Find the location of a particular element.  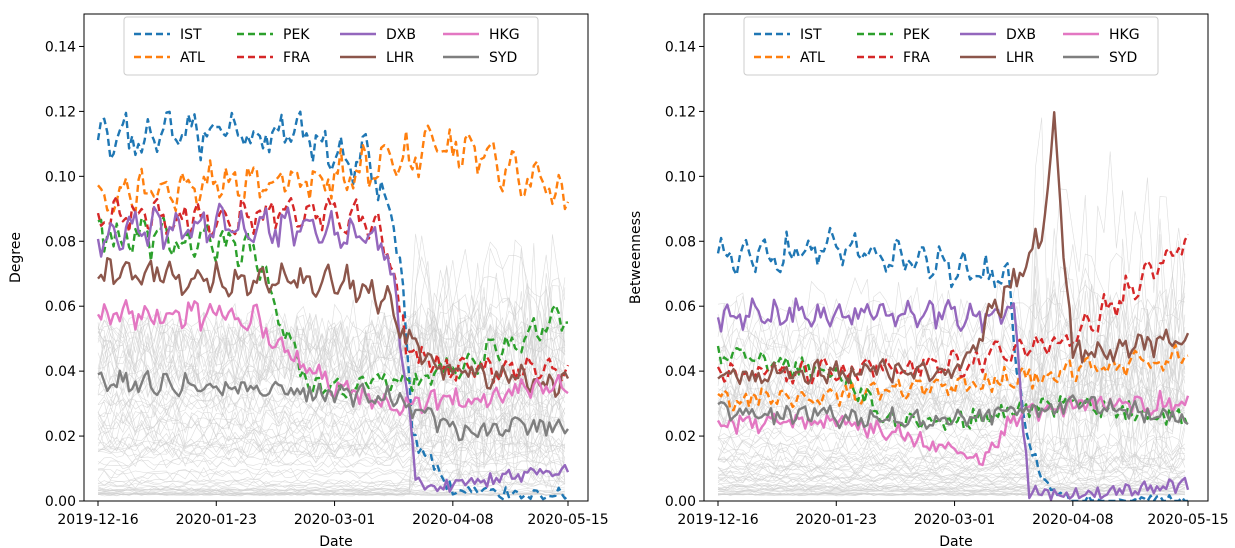

y-axis-label: Betweenness is located at coordinates (636, 257).